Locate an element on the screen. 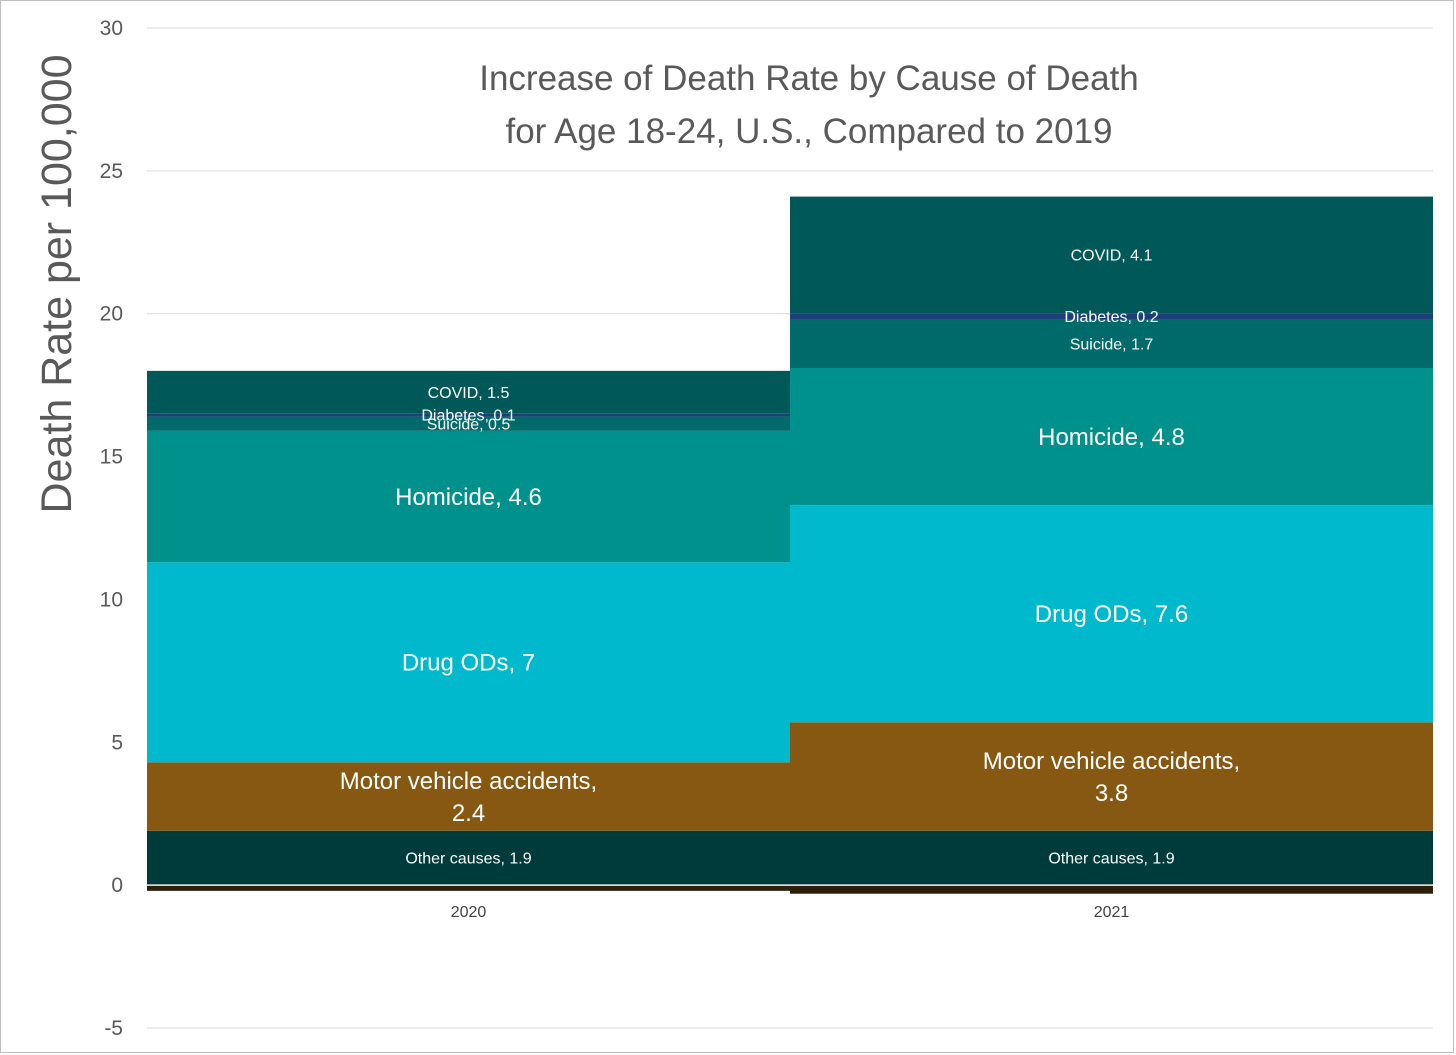 The width and height of the screenshot is (1456, 1055). bar-segment-other-causes-2021 is located at coordinates (1111, 858).